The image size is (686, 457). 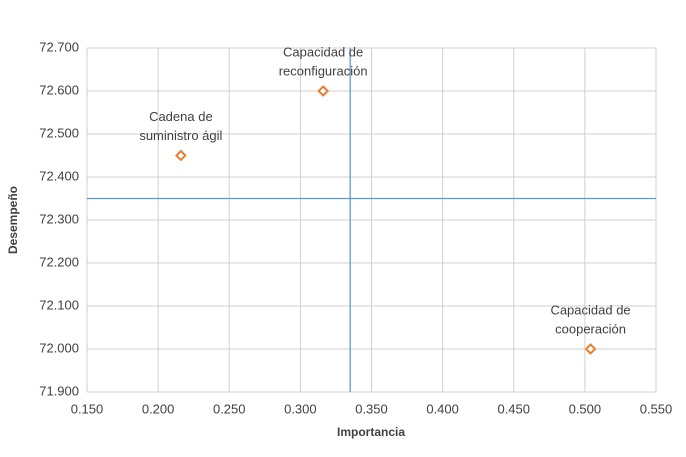 I want to click on x-tick-label: 0.300, so click(x=300, y=408).